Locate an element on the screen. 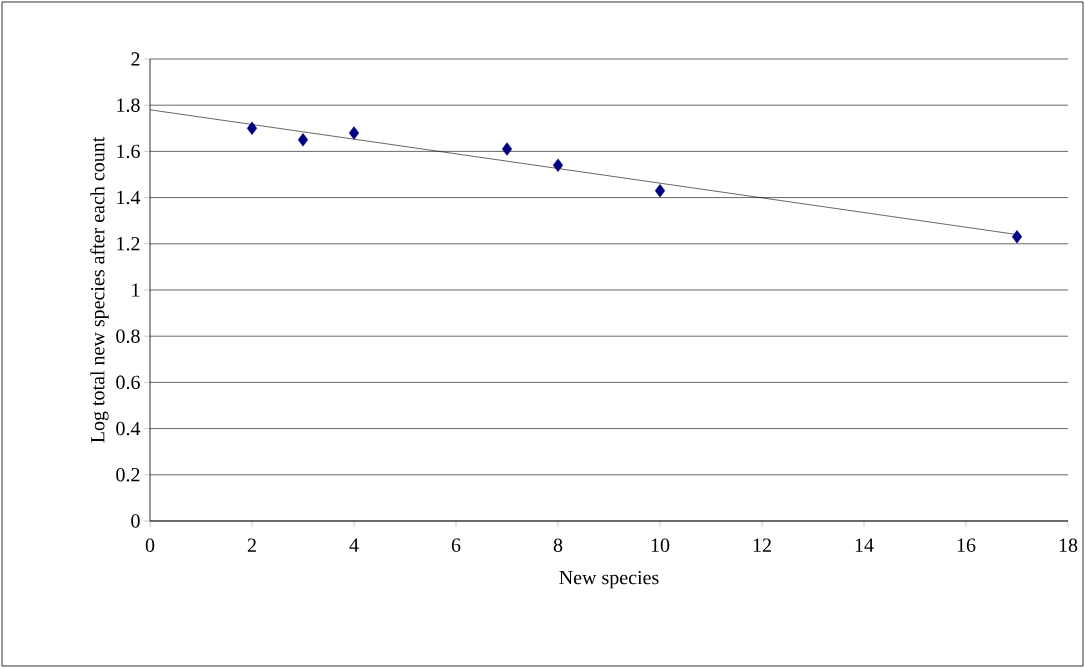 Image resolution: width=1085 pixels, height=668 pixels. x-tick-label: 0 is located at coordinates (150, 545).